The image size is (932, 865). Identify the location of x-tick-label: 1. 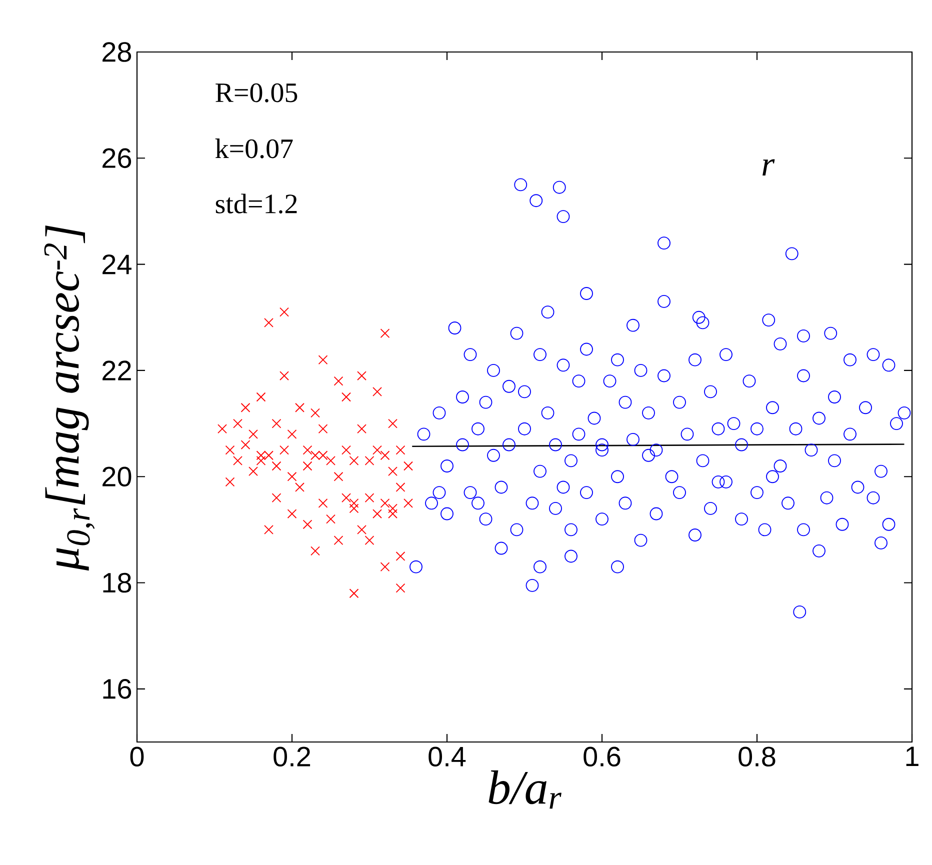
(912, 756).